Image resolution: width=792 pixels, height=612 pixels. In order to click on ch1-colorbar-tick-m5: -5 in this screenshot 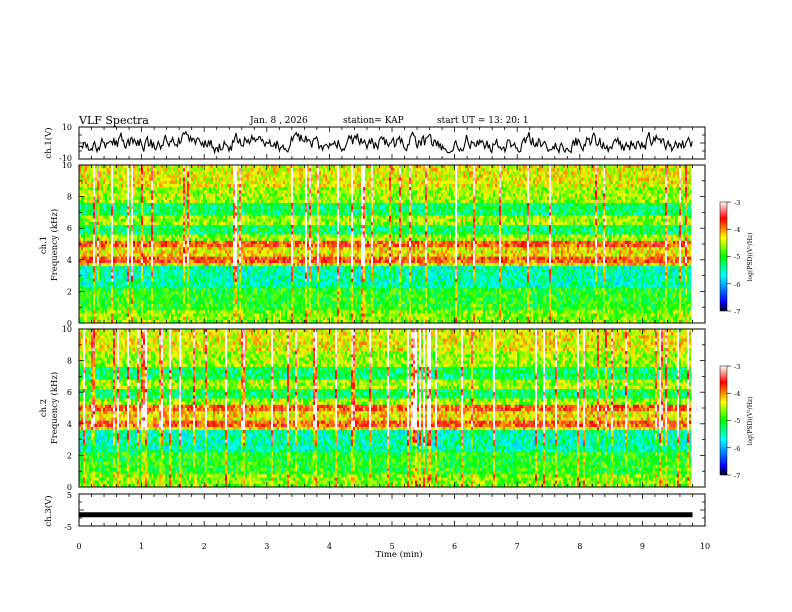, I will do `click(737, 257)`.